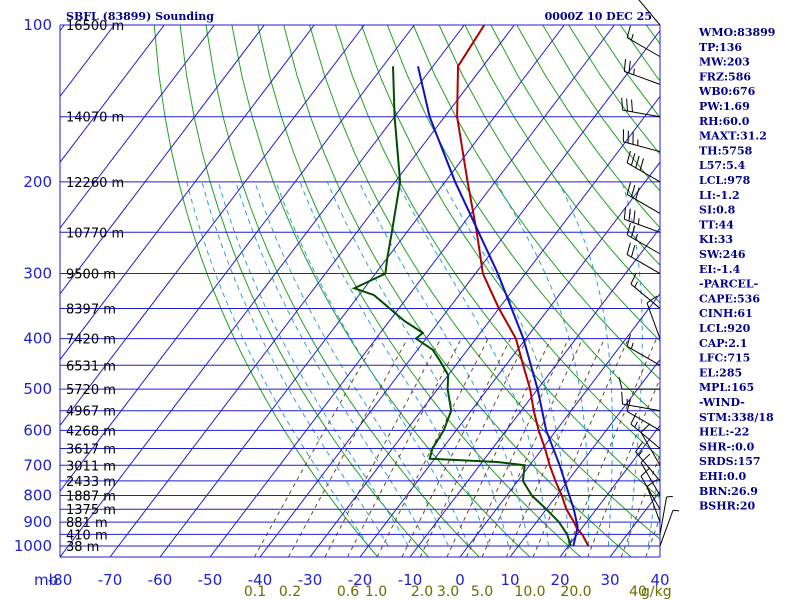 The width and height of the screenshot is (800, 600). What do you see at coordinates (716, 224) in the screenshot?
I see `index-line: TT:44` at bounding box center [716, 224].